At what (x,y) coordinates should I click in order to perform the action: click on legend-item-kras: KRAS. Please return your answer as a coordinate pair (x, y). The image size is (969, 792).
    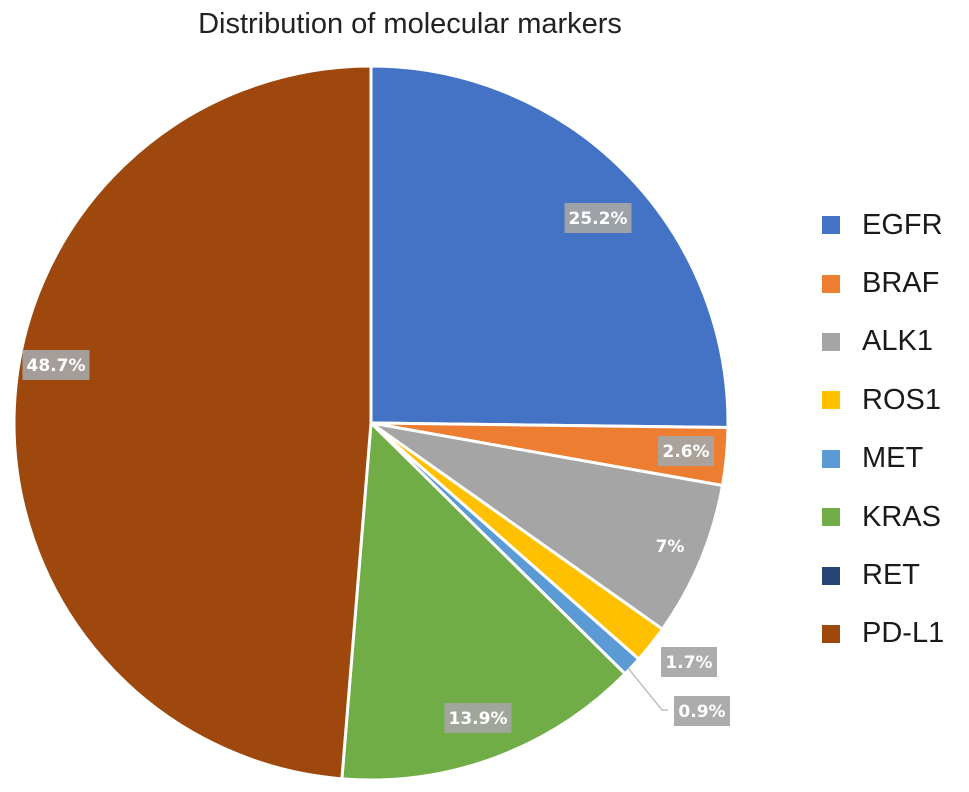
    Looking at the image, I should click on (883, 517).